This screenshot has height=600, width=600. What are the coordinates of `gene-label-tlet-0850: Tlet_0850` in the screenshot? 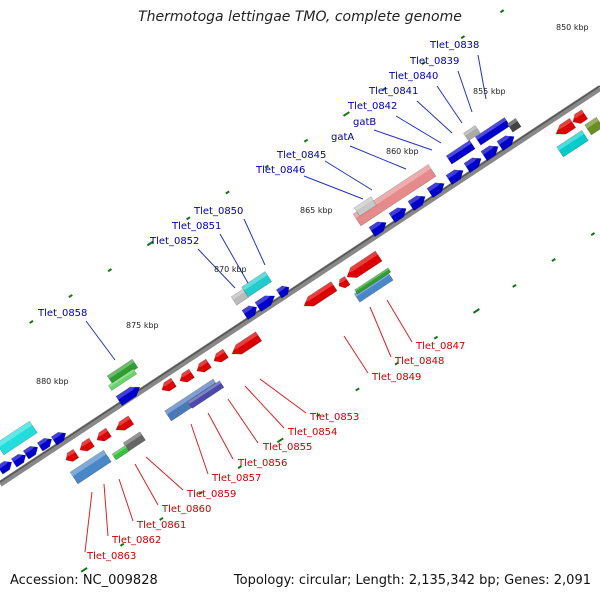 It's located at (218, 211).